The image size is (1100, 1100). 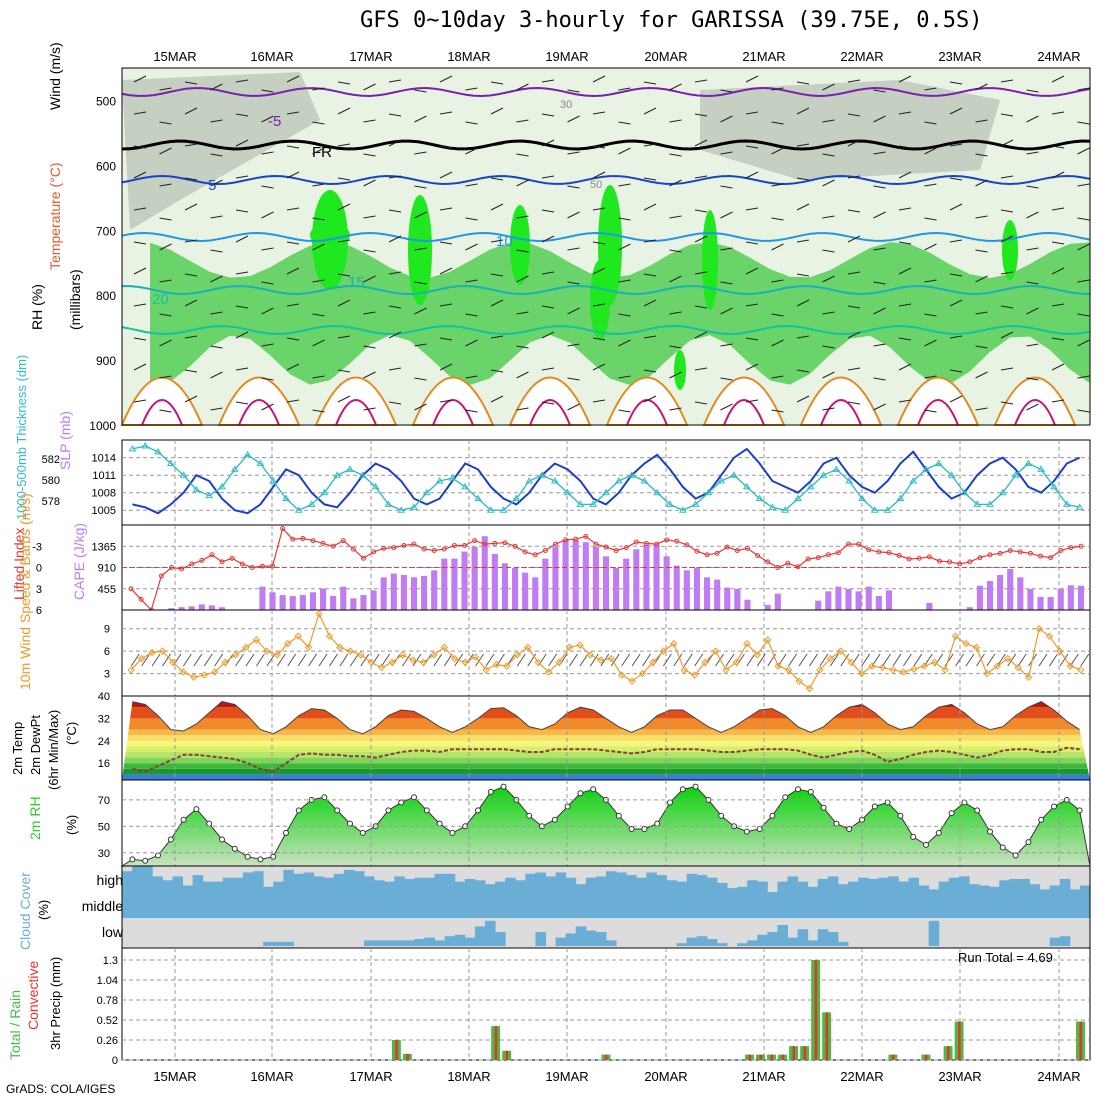 What do you see at coordinates (110, 880) in the screenshot?
I see `cloud-layer-label: high` at bounding box center [110, 880].